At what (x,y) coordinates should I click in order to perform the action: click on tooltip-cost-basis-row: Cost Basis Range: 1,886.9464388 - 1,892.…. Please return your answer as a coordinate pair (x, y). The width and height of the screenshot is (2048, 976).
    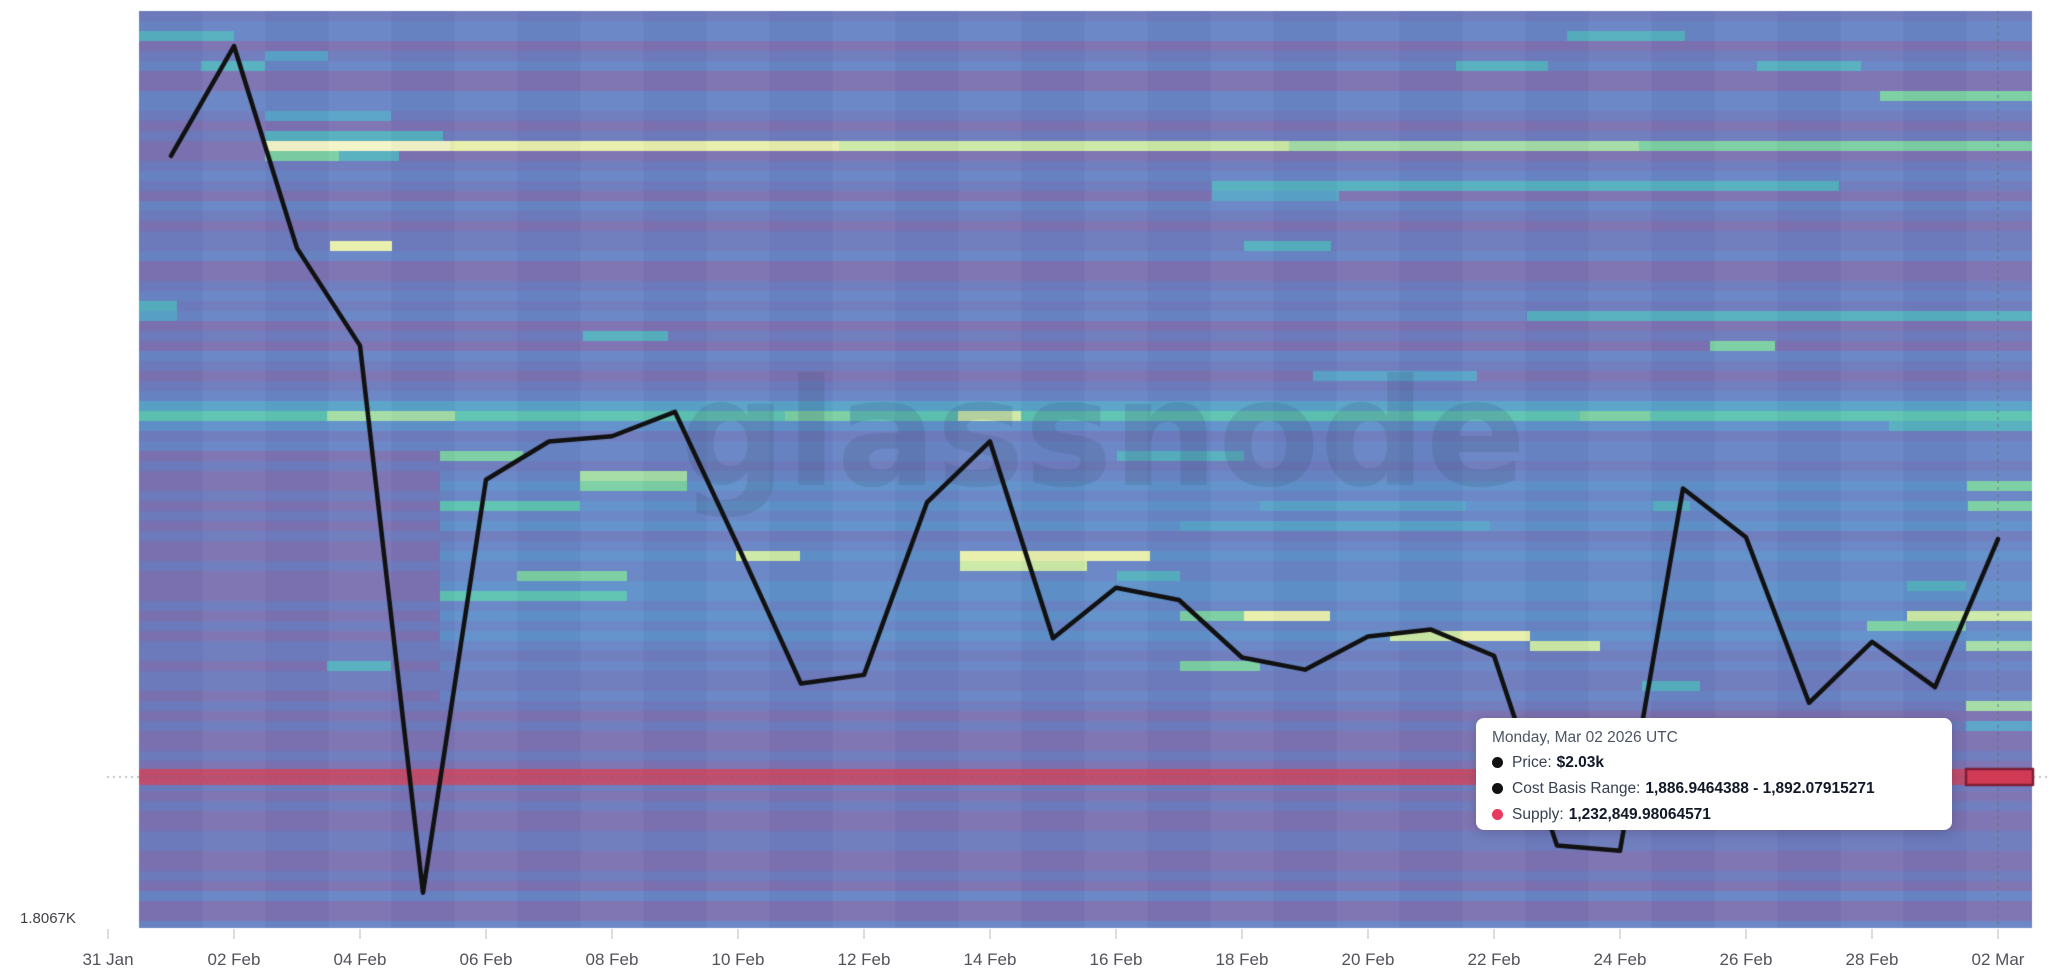
    Looking at the image, I should click on (1714, 788).